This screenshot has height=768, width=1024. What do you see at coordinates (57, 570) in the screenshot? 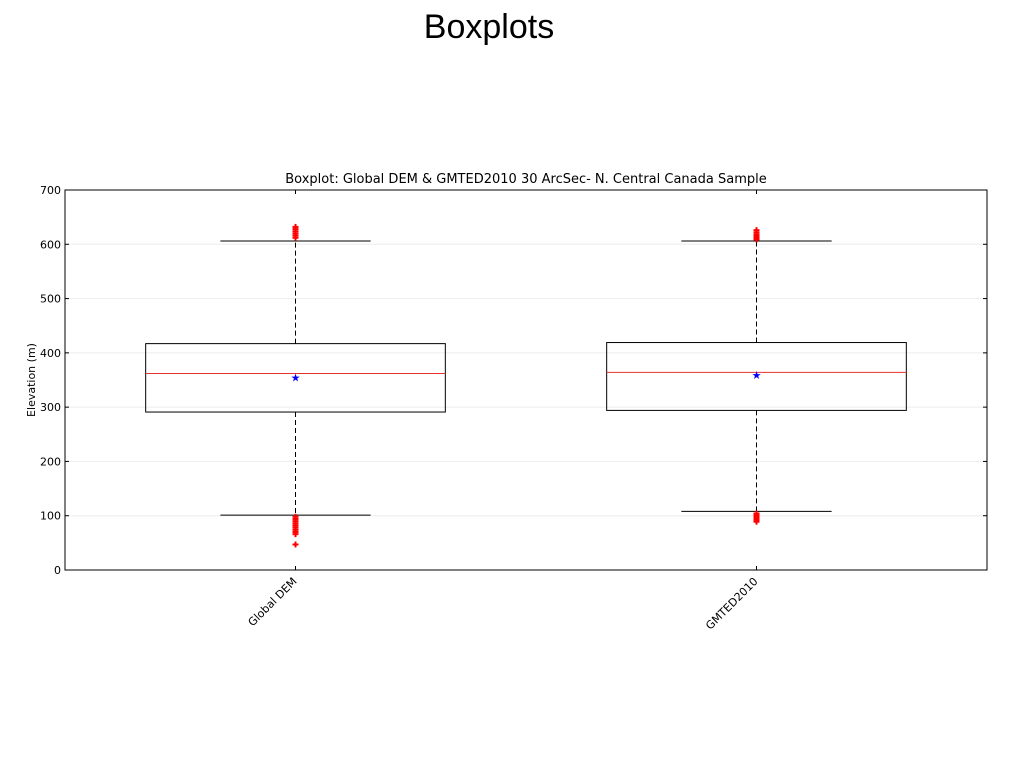
I see `y-tick-label: 0` at bounding box center [57, 570].